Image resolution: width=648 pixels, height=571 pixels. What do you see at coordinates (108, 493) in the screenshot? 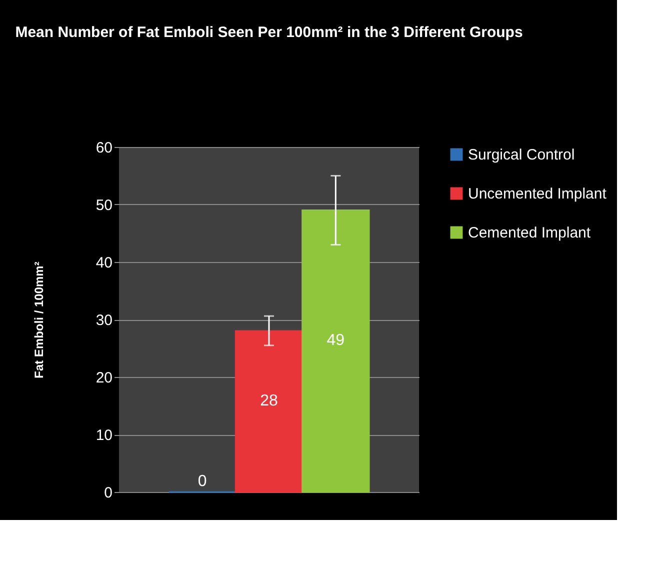
I see `y-tick-label: 0` at bounding box center [108, 493].